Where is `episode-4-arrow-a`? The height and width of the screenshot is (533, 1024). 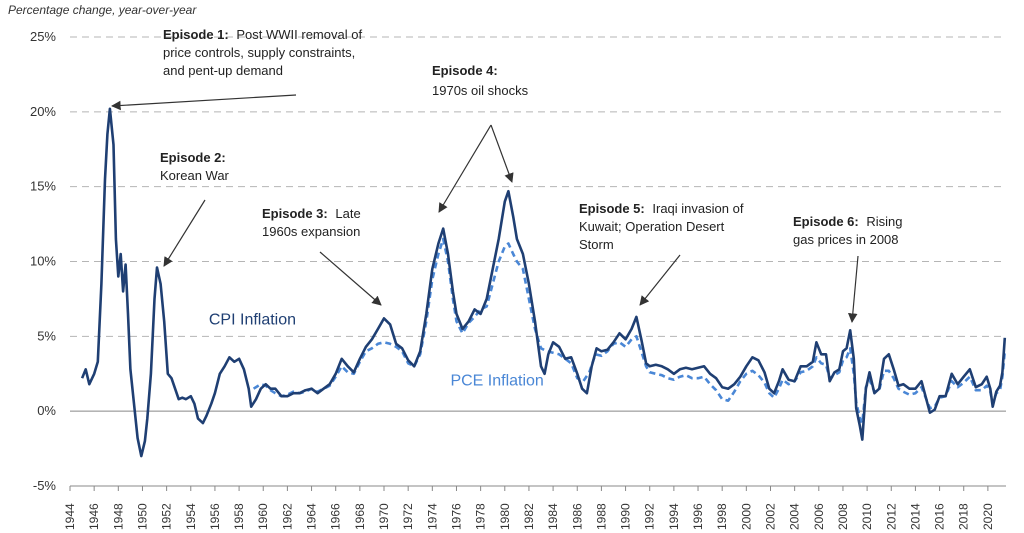
episode-4-arrow-a is located at coordinates (465, 168).